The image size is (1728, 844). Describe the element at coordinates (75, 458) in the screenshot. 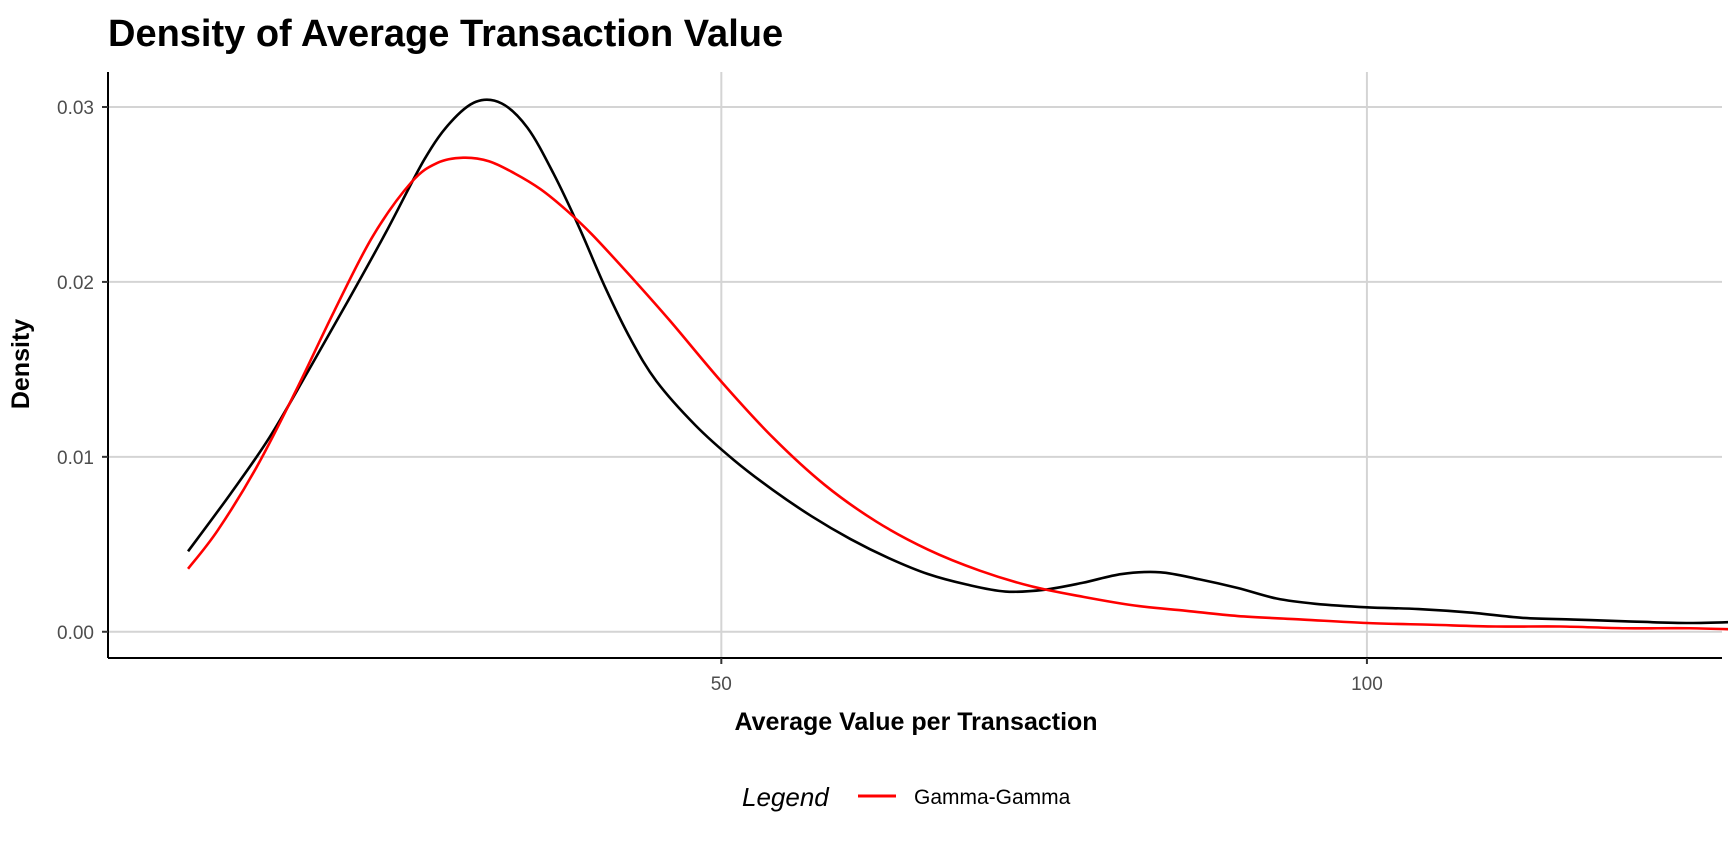

I see `y-tick-label-1: 0.01` at that location.